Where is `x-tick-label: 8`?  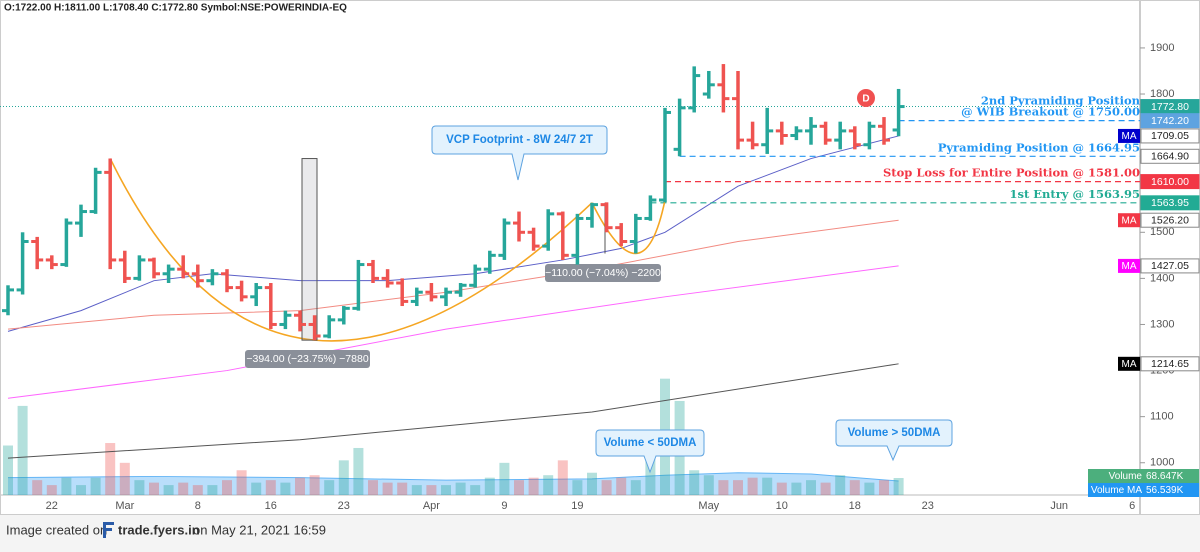 x-tick-label: 8 is located at coordinates (198, 506).